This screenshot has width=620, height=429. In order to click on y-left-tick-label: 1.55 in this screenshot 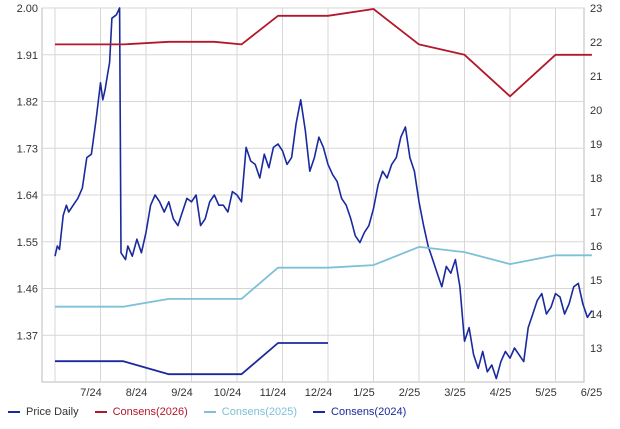, I will do `click(27, 243)`.